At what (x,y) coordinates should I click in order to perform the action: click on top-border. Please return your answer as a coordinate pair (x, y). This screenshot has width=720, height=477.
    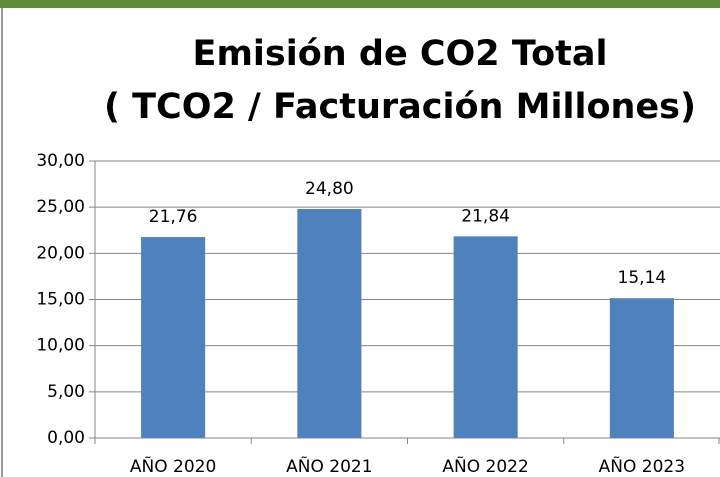
    Looking at the image, I should click on (360, 4).